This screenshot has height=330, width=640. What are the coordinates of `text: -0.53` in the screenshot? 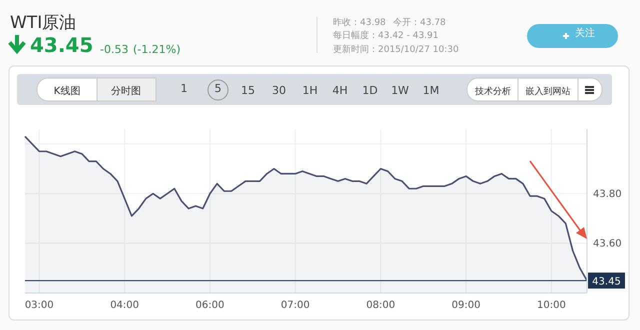 It's located at (114, 49).